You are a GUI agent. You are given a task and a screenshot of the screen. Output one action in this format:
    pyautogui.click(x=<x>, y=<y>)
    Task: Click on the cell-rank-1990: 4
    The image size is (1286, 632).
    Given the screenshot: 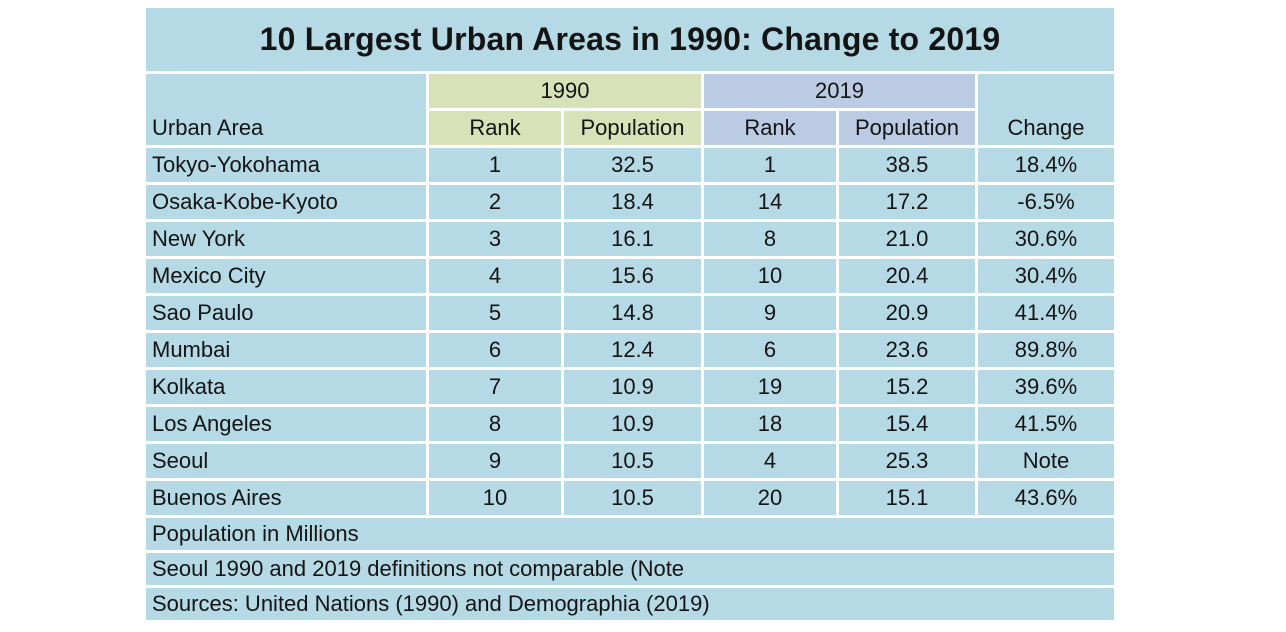 What is the action you would take?
    pyautogui.click(x=495, y=276)
    